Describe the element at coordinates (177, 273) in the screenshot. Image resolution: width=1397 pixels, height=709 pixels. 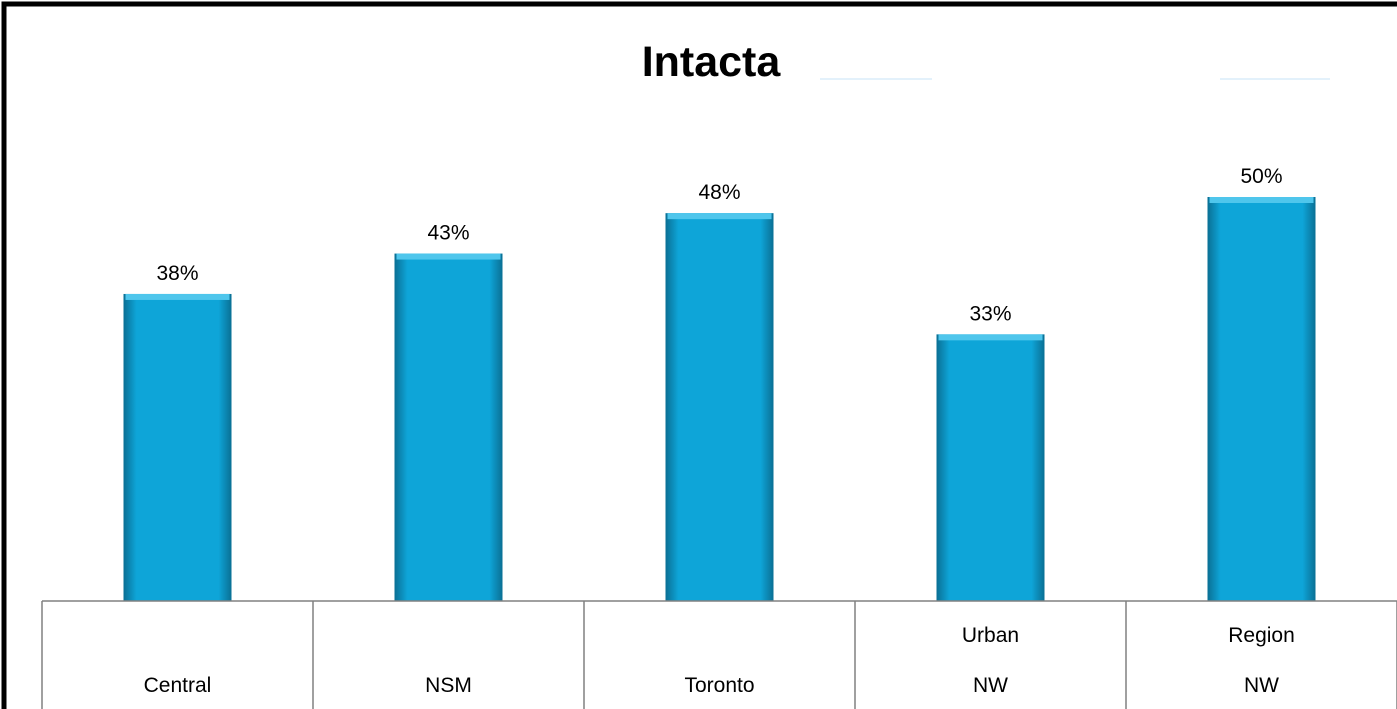
I see `data-label: 38%` at that location.